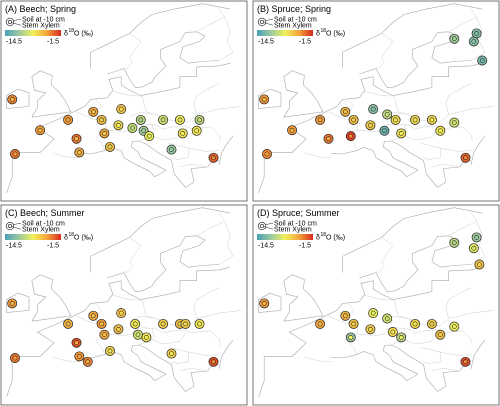 This screenshot has height=406, width=500. Describe the element at coordinates (335, 34) in the screenshot. I see `colorbar-unit-label: O (‰)` at that location.